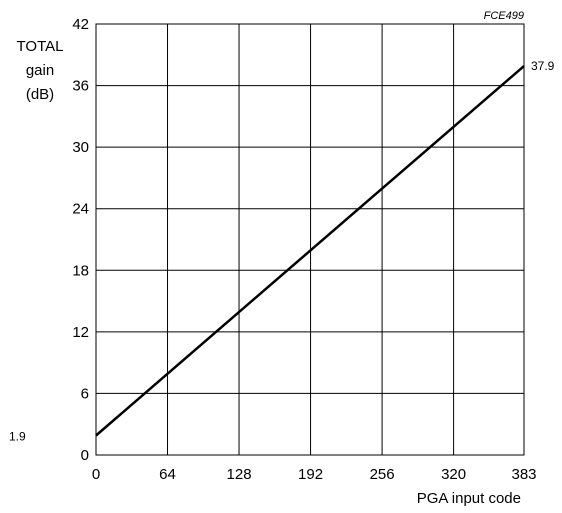  Describe the element at coordinates (453, 474) in the screenshot. I see `x-tick-label: 320` at that location.